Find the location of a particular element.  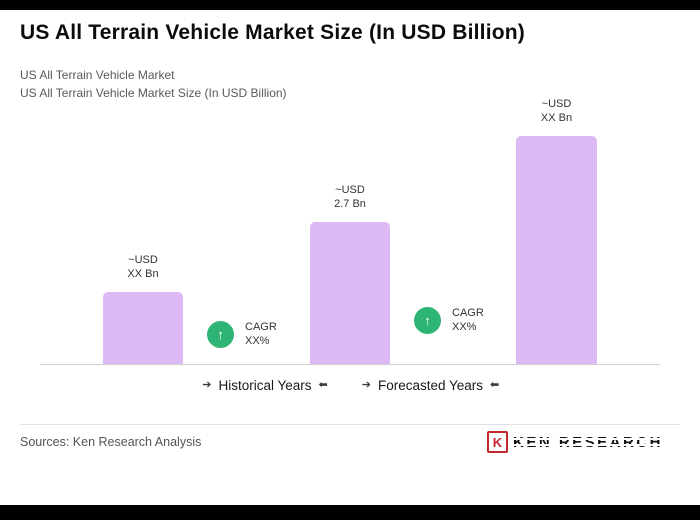

ken-research-logo: K KEN RESEARCH is located at coordinates (575, 442).